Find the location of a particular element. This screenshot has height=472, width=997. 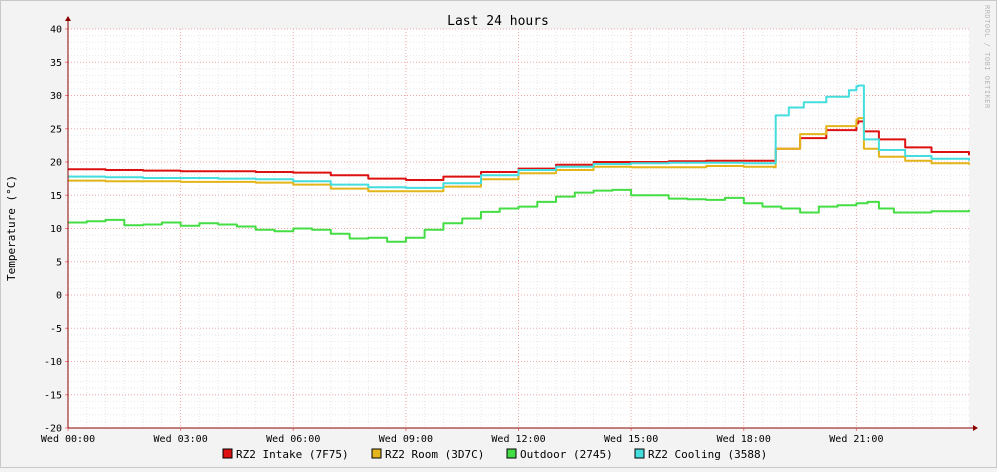

y-tick-label: 20 is located at coordinates (56, 163).